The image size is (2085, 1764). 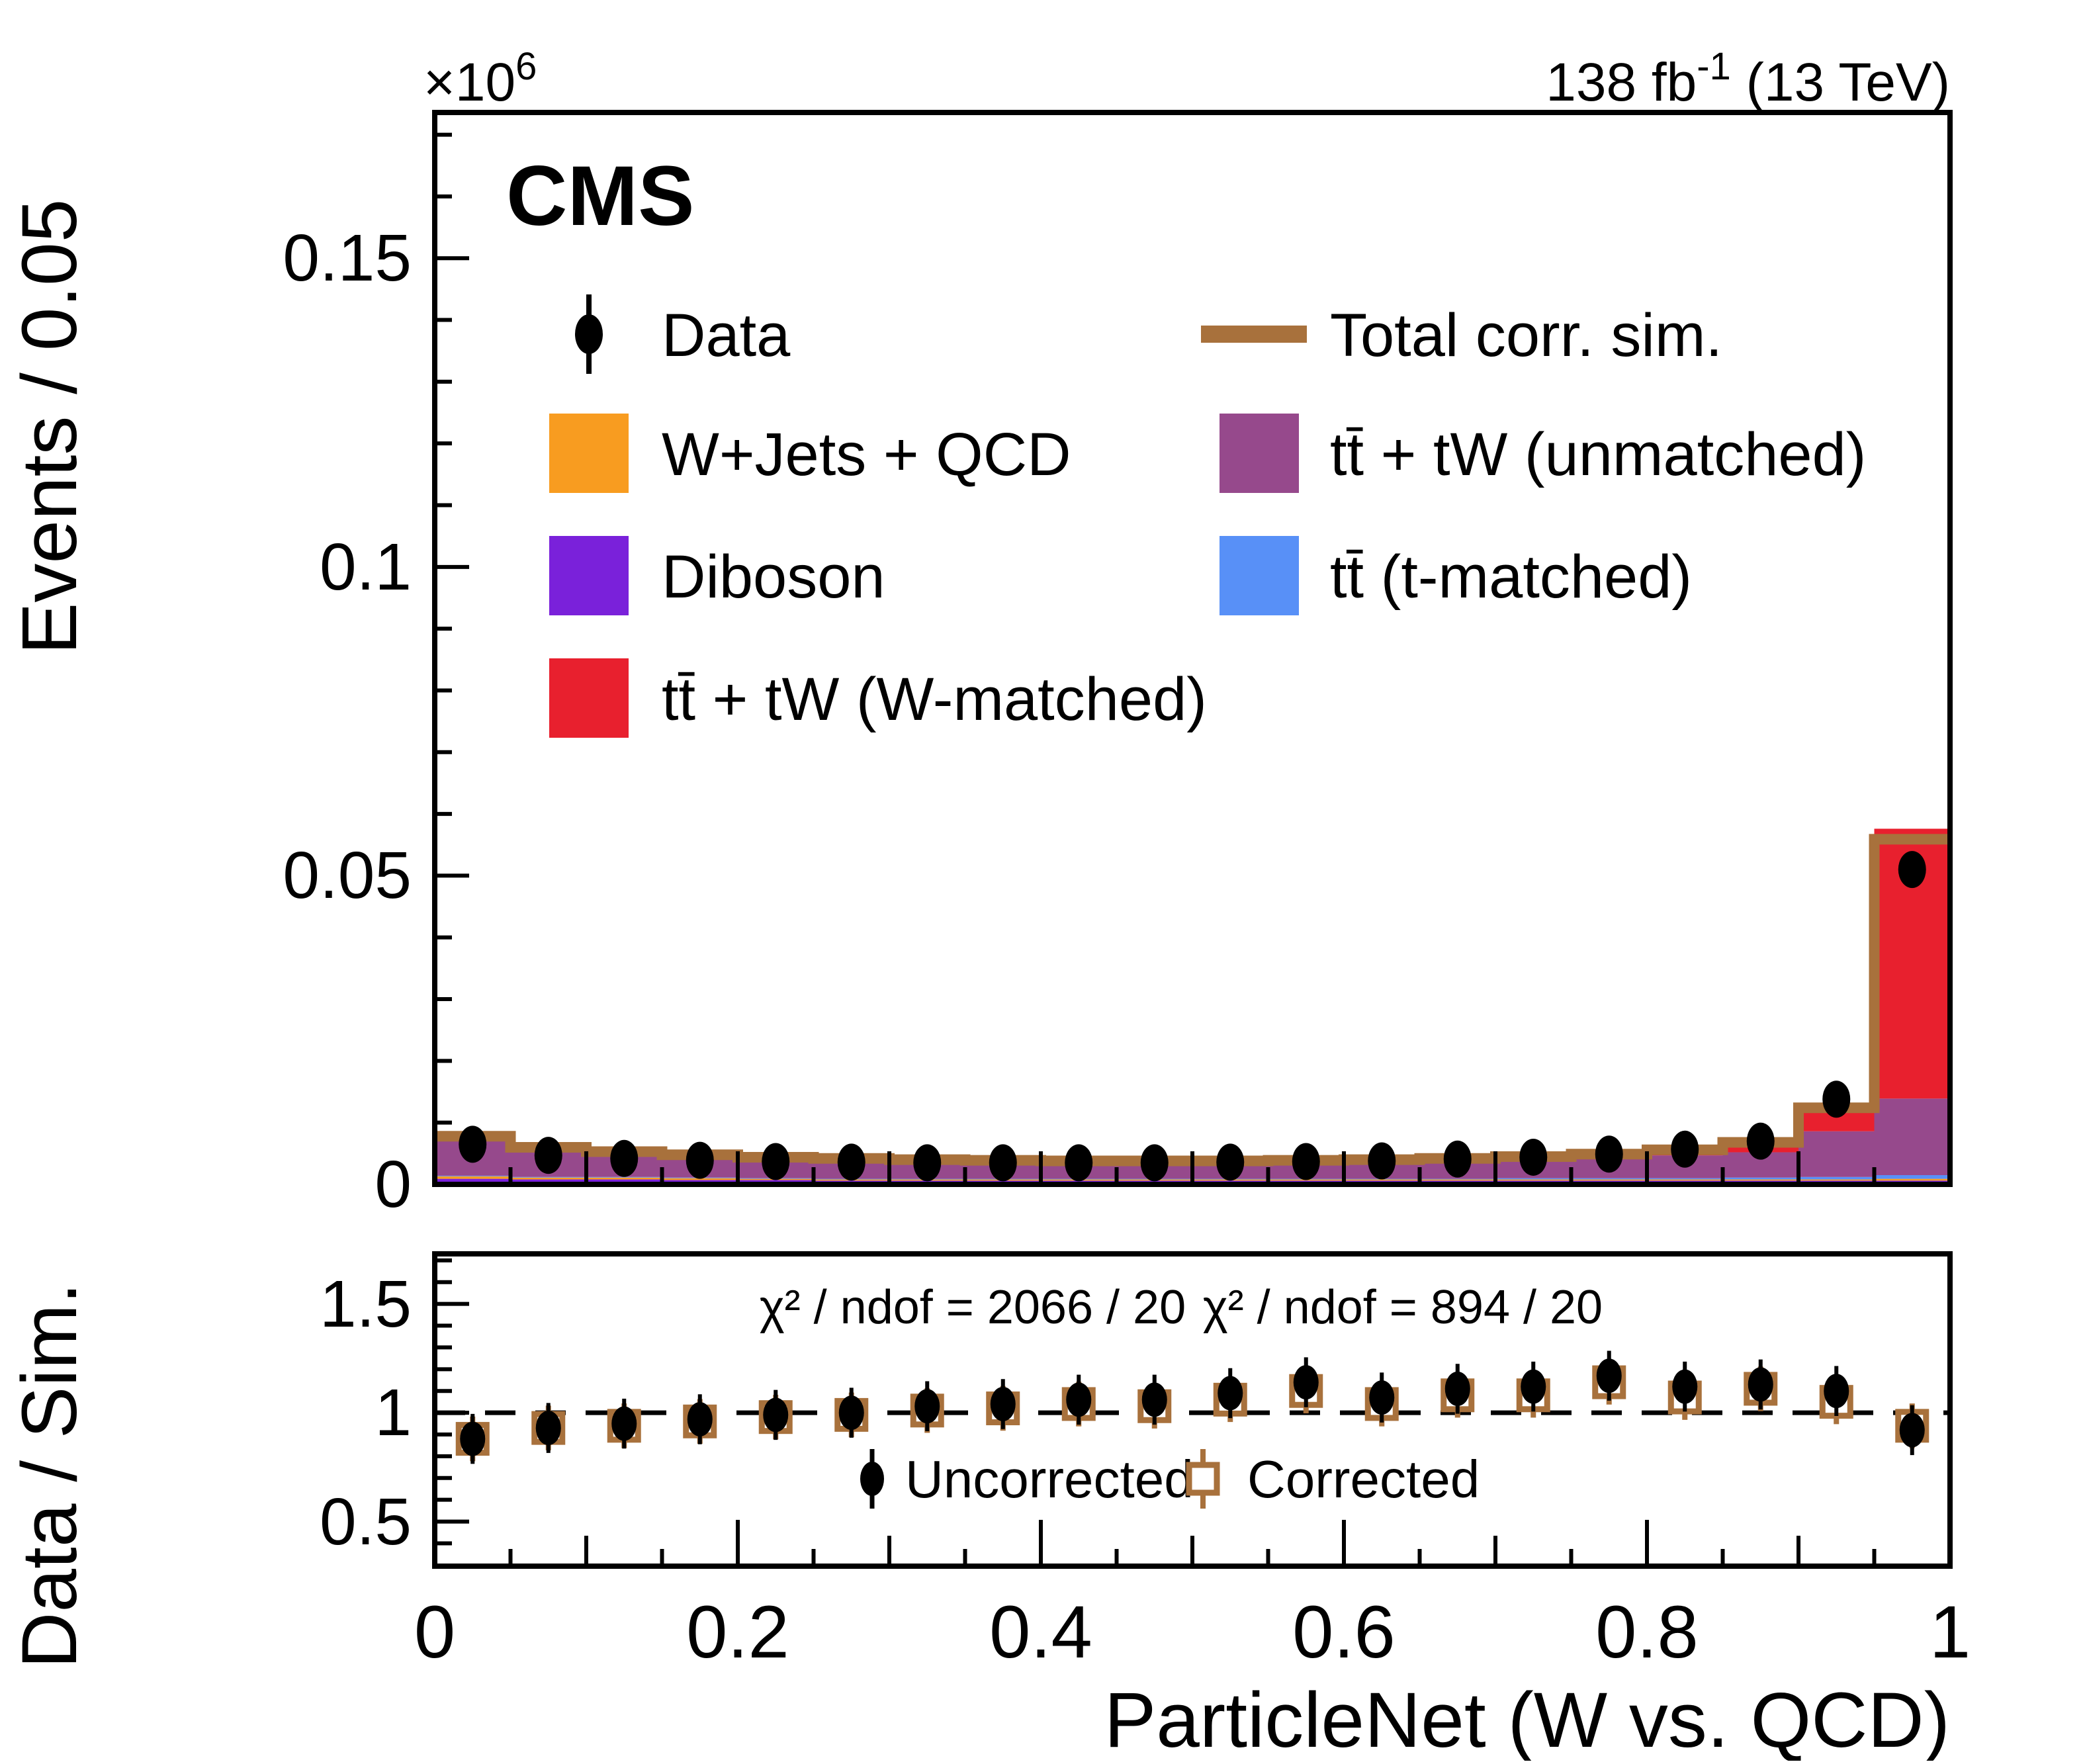 What do you see at coordinates (1647, 1632) in the screenshot?
I see `xtick-08: 0.8` at bounding box center [1647, 1632].